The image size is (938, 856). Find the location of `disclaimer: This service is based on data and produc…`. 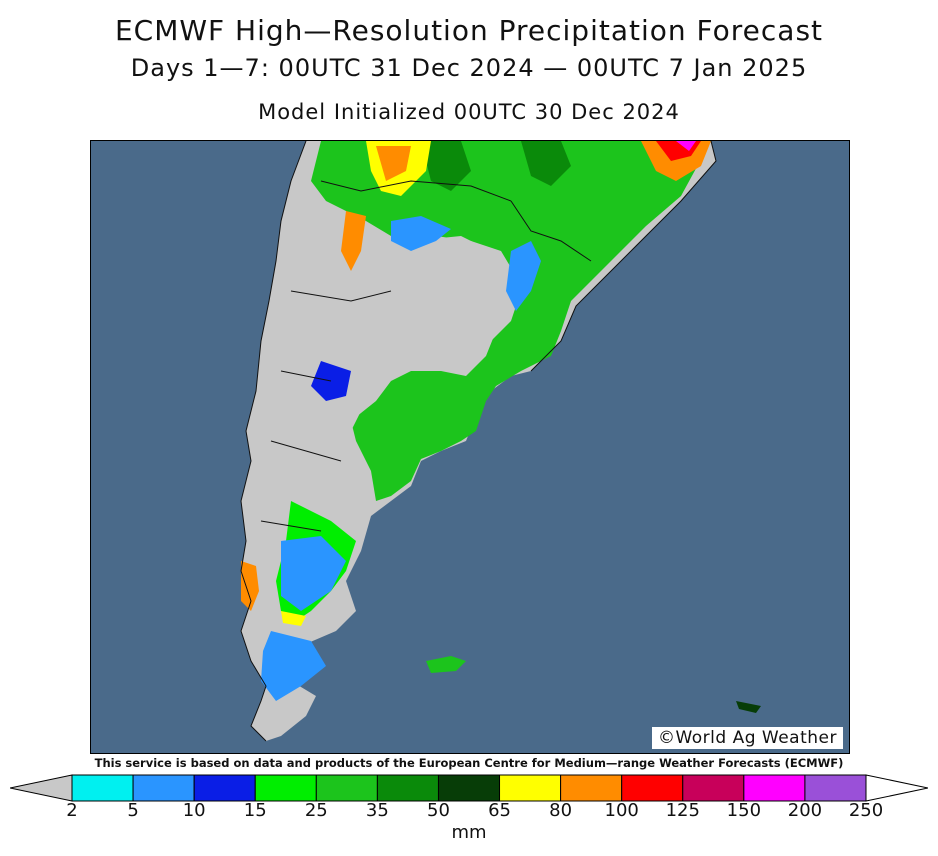

disclaimer: This service is based on data and produc… is located at coordinates (469, 763).